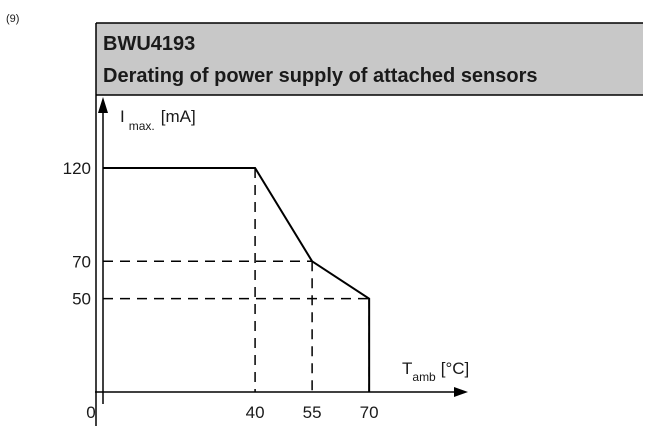 This screenshot has width=649, height=431. Describe the element at coordinates (122, 116) in the screenshot. I see `y-label-symbol: I` at that location.